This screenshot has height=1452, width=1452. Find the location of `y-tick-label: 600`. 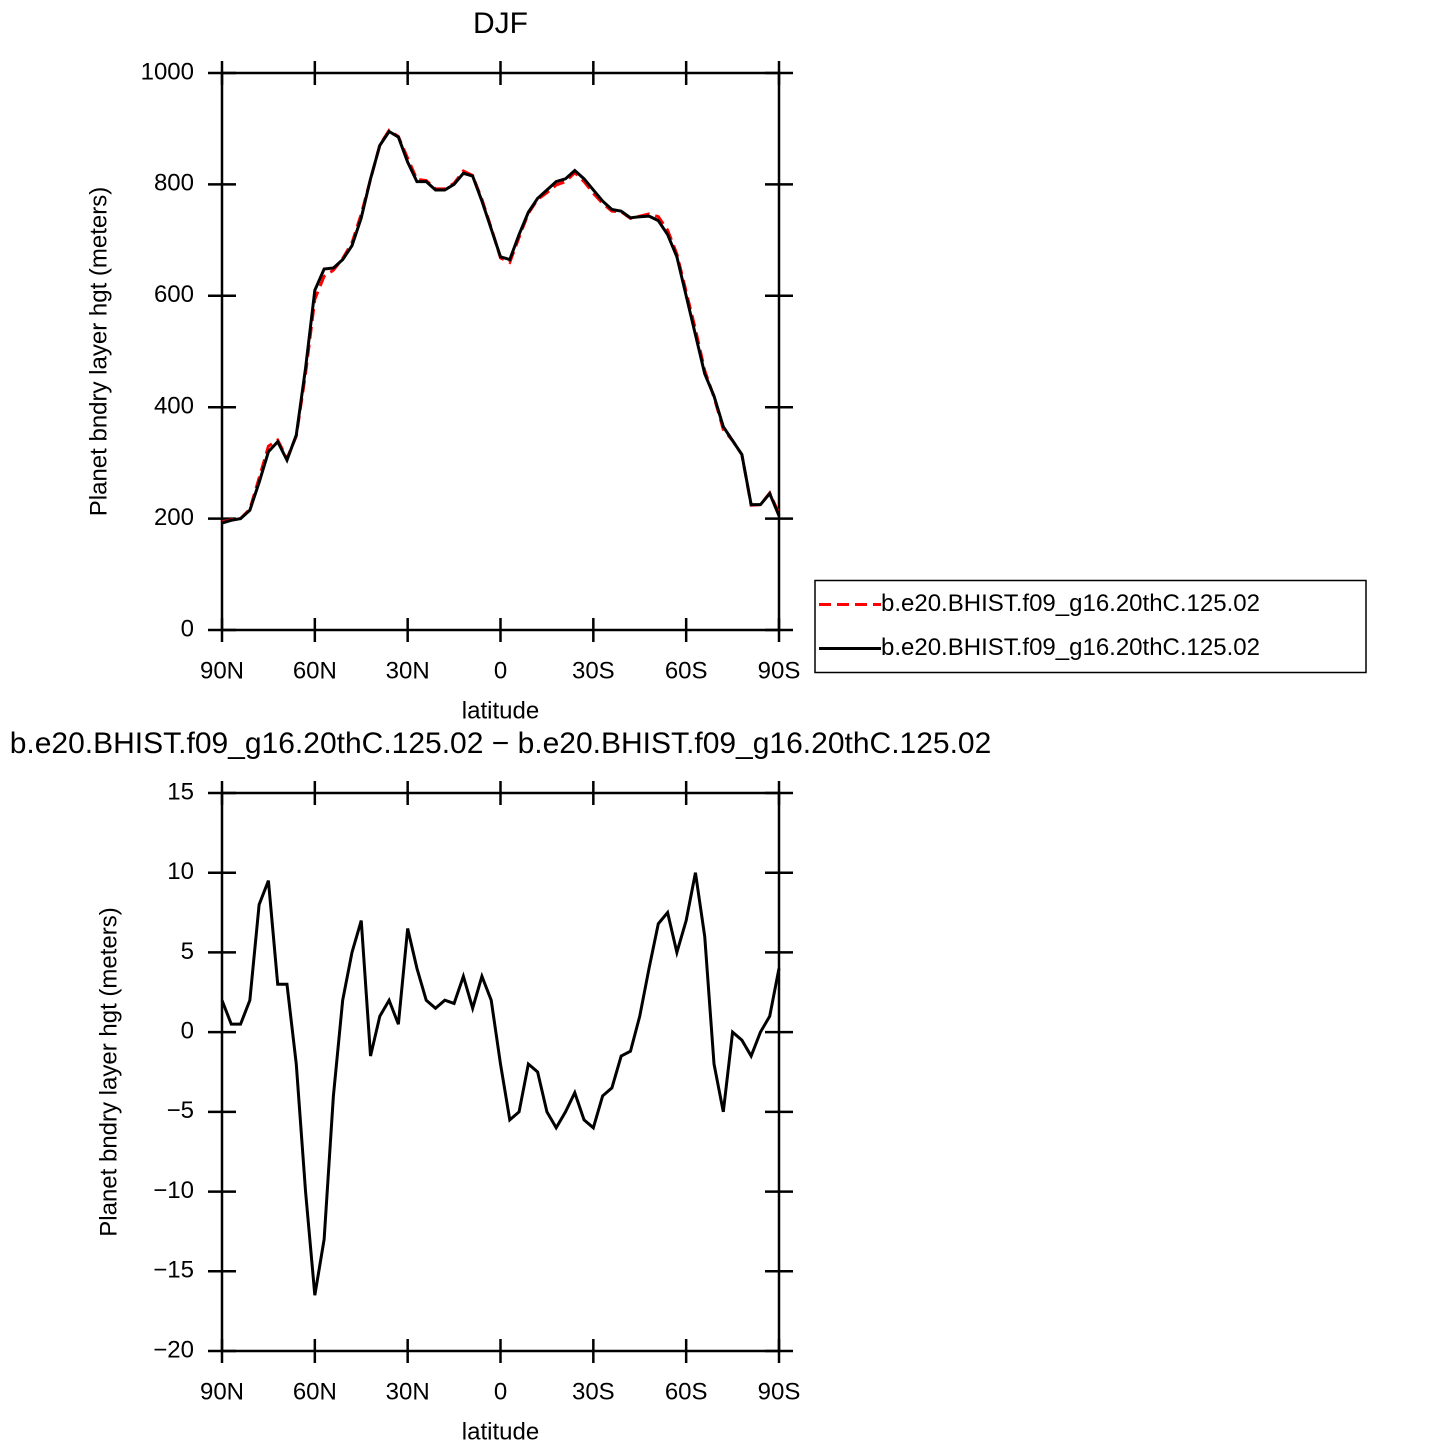

y-tick-label: 600 is located at coordinates (174, 294).